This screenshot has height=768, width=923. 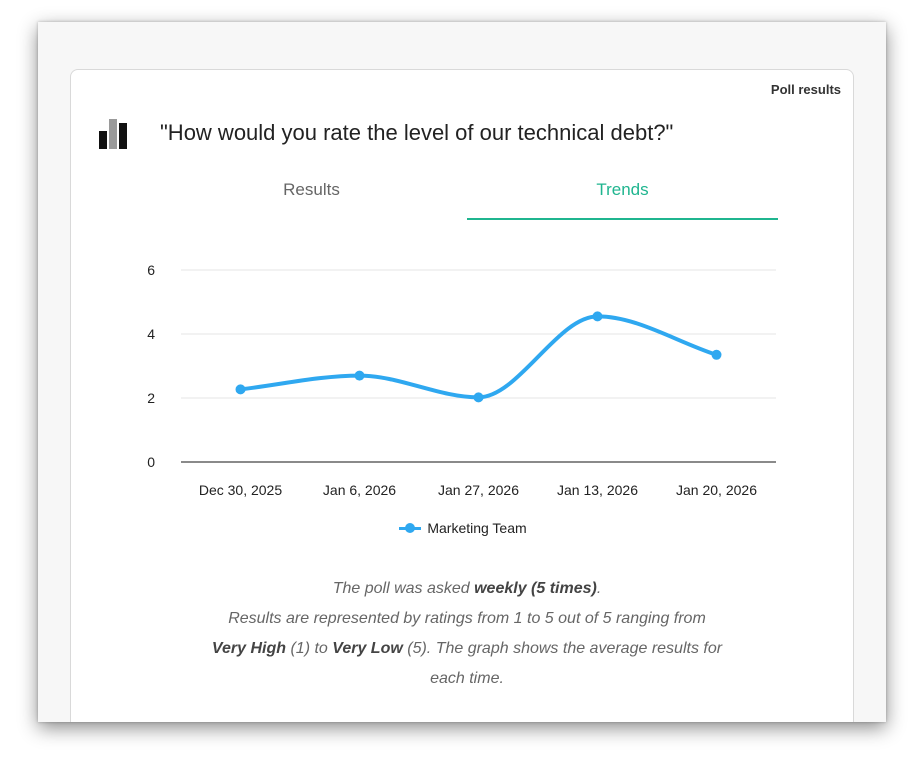 I want to click on description-scale-low: Very Low, so click(x=367, y=648).